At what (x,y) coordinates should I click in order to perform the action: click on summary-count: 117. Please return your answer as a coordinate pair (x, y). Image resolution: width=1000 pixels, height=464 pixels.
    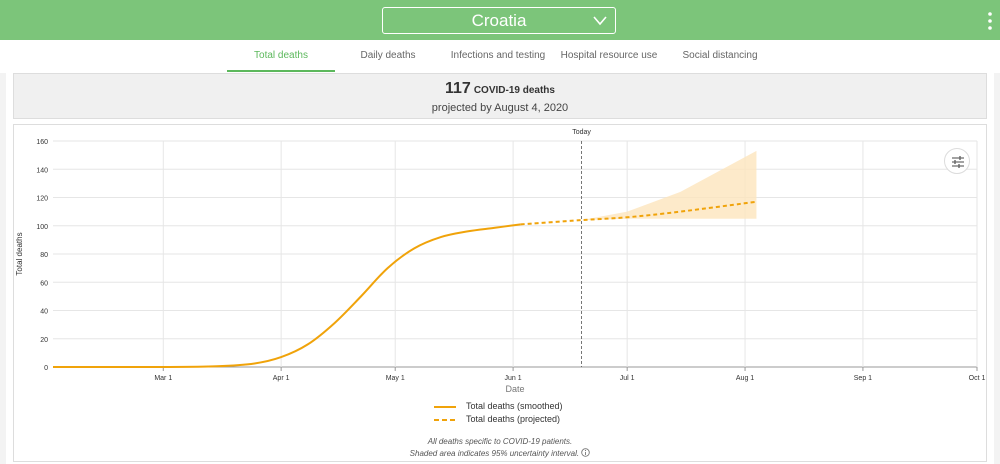
    Looking at the image, I should click on (458, 88).